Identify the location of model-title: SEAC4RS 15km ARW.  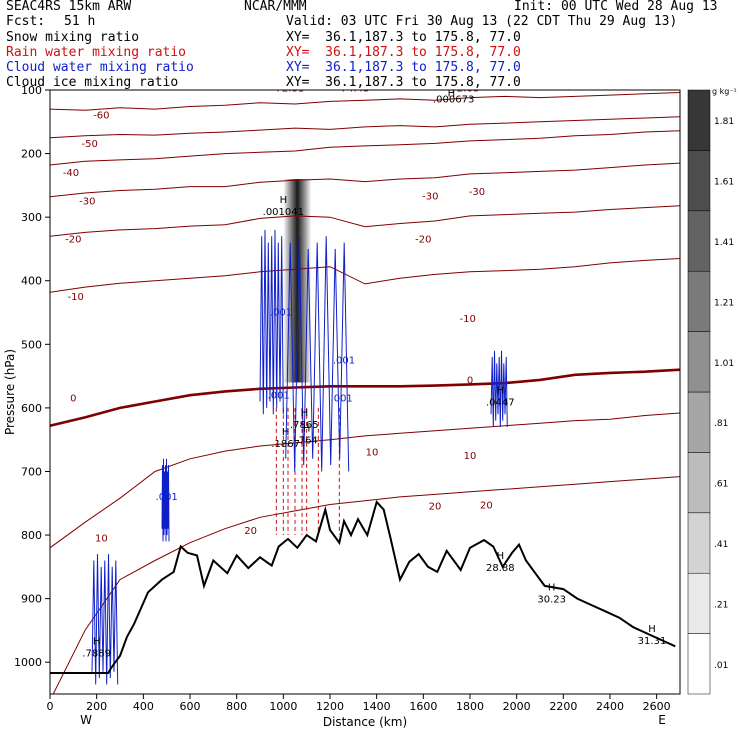
(69, 7).